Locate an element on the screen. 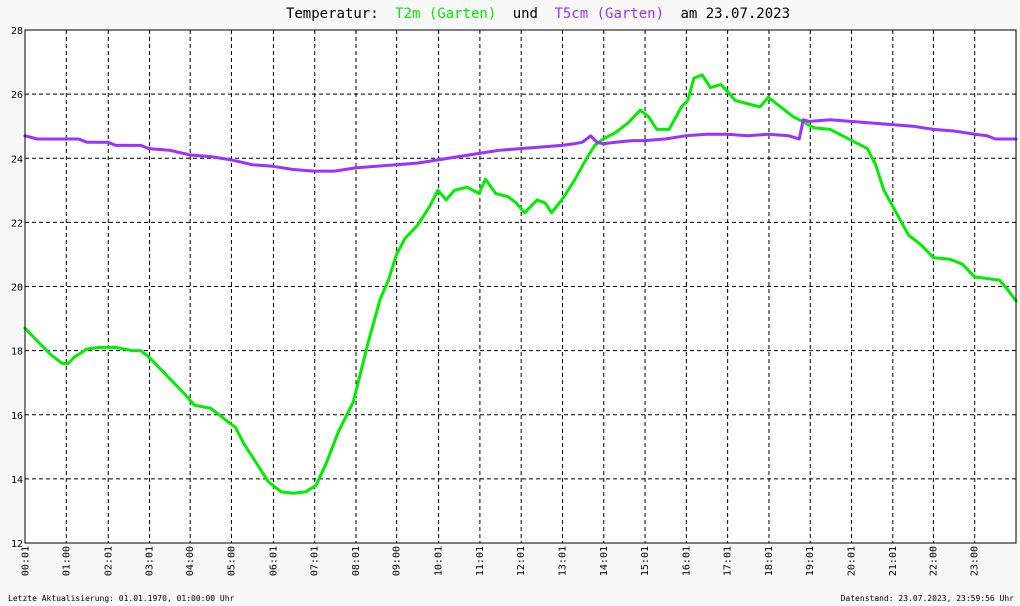 This screenshot has width=1020, height=606. x-tick-label: 22:00 is located at coordinates (933, 561).